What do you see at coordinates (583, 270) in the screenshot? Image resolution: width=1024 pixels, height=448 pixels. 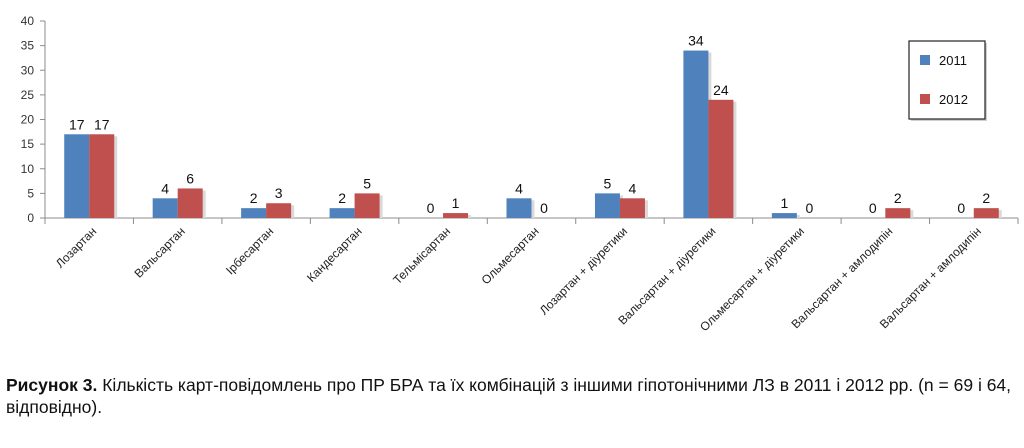 I see `category-label-6: Лозартан + діуретики` at bounding box center [583, 270].